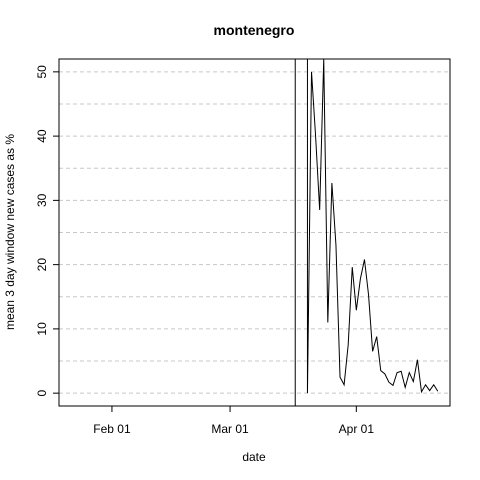  Describe the element at coordinates (42, 72) in the screenshot. I see `y-tick-label: 50` at that location.